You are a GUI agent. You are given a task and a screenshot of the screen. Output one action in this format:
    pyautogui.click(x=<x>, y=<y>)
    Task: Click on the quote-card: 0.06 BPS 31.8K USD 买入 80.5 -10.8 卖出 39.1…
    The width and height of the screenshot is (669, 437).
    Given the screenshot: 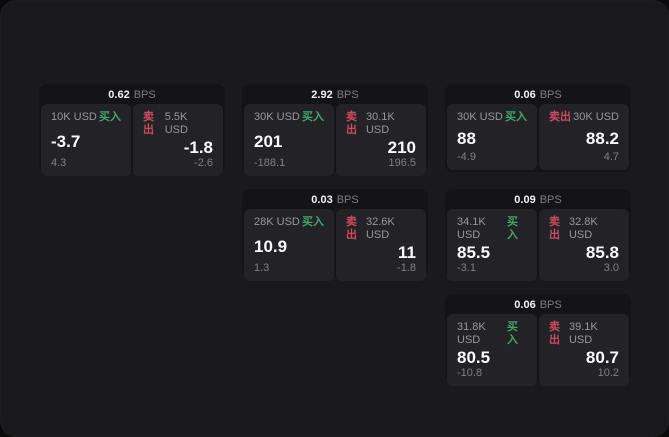 What is the action you would take?
    pyautogui.click(x=538, y=340)
    